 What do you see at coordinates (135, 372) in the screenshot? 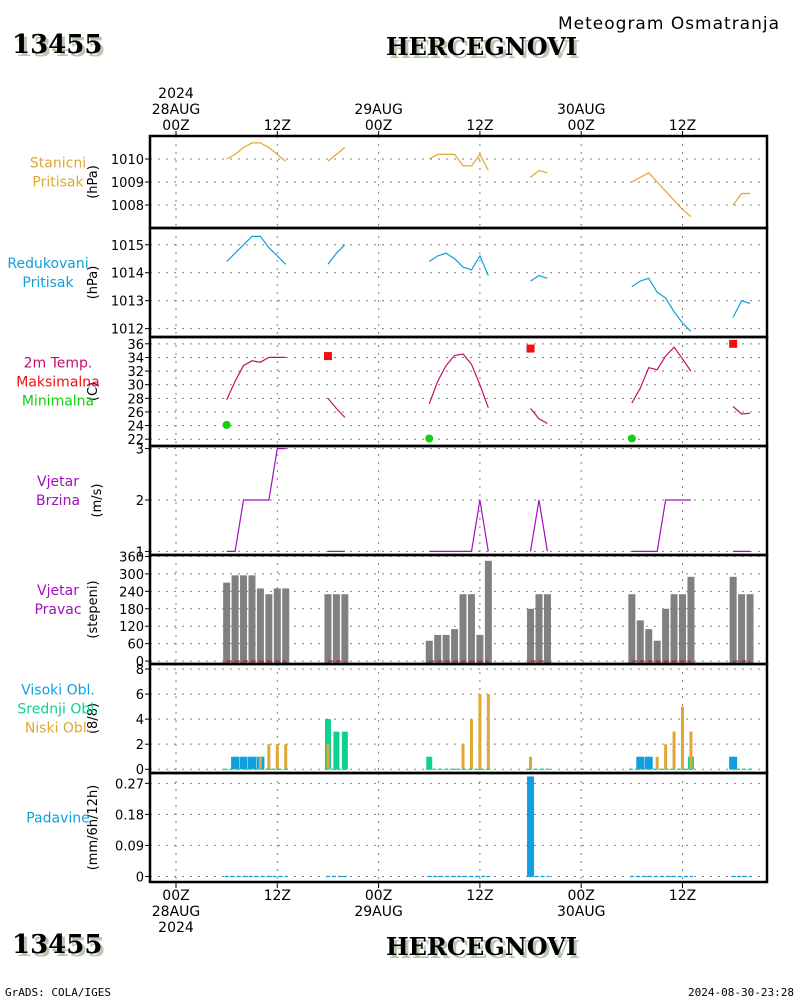
I see `y-tick-label: 32` at bounding box center [135, 372].